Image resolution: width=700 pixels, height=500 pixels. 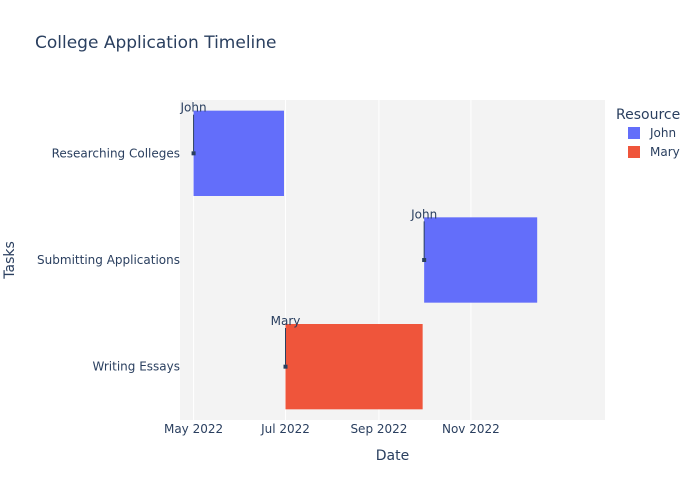 What do you see at coordinates (332, 429) in the screenshot?
I see `x-axis-ticks: May 2022 Jul 2022 Sep 2022 Nov 2022` at bounding box center [332, 429].